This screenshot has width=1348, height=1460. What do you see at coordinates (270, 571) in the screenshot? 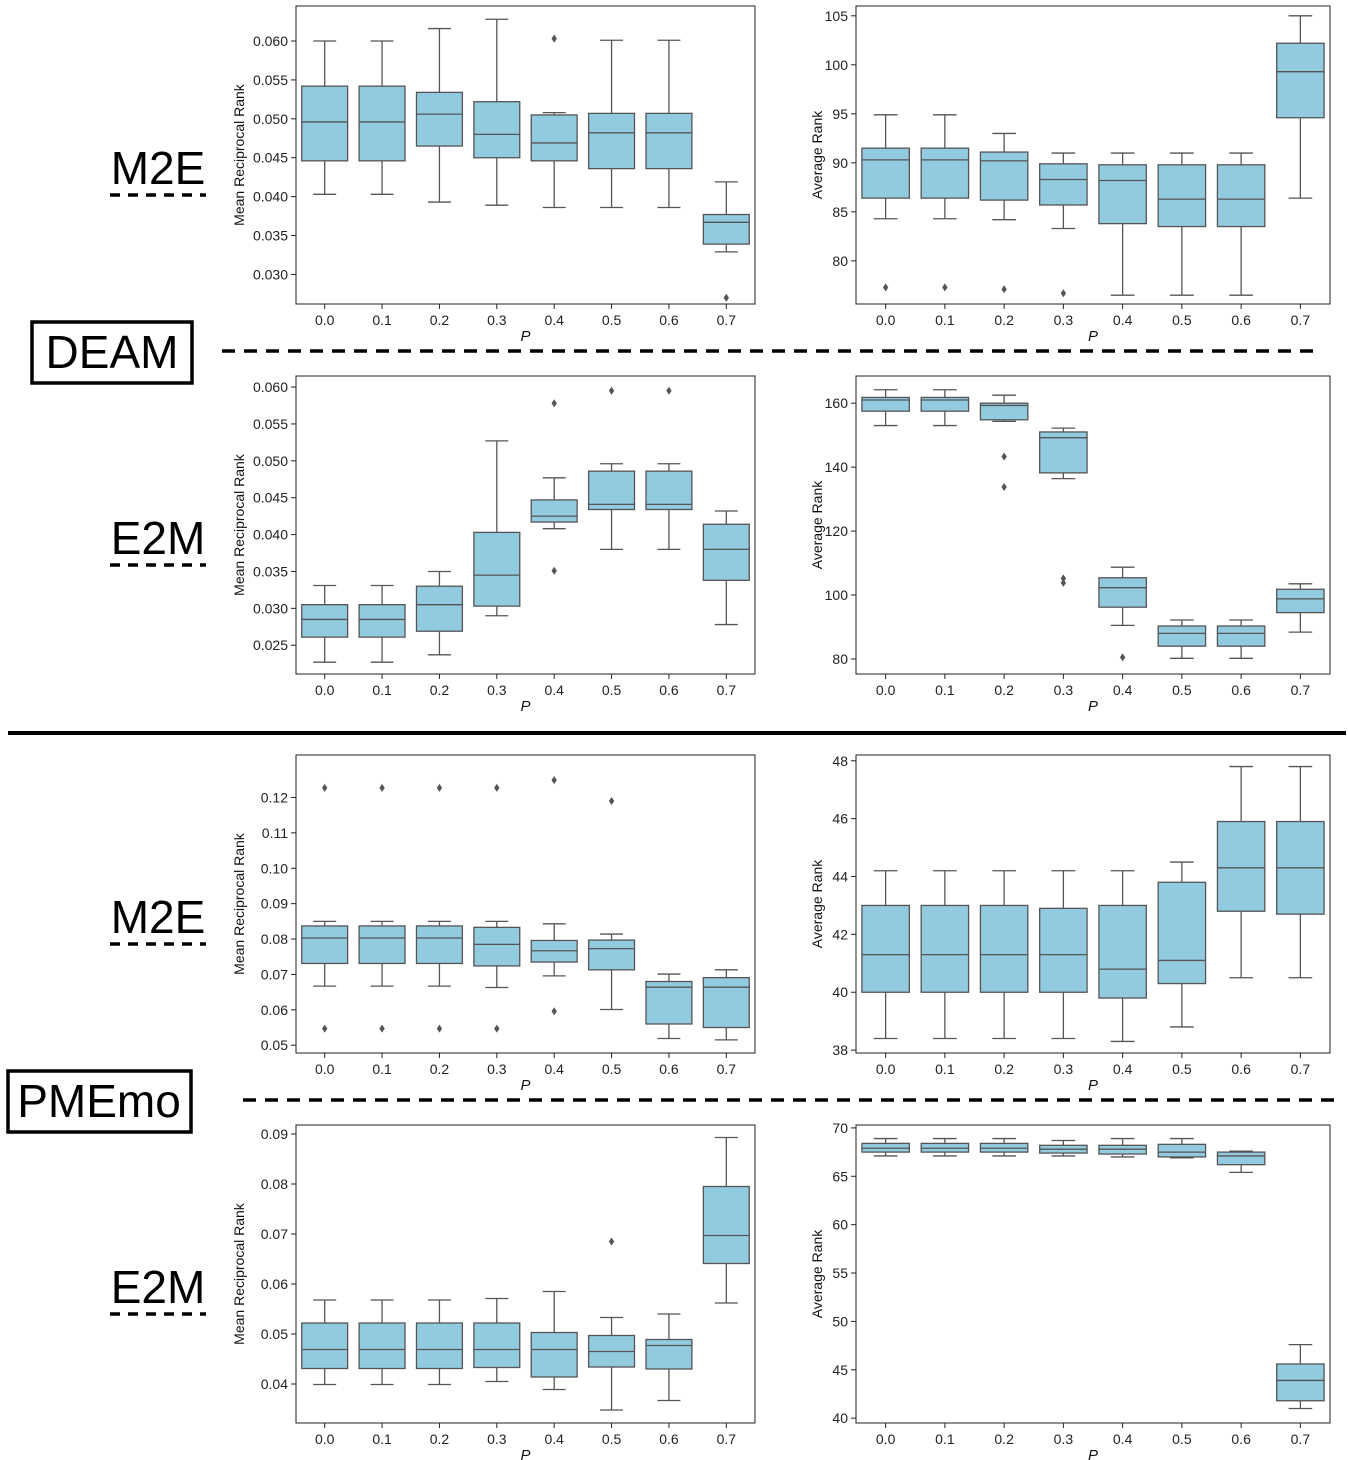
I see `y-tick-label: 0.035` at bounding box center [270, 571].